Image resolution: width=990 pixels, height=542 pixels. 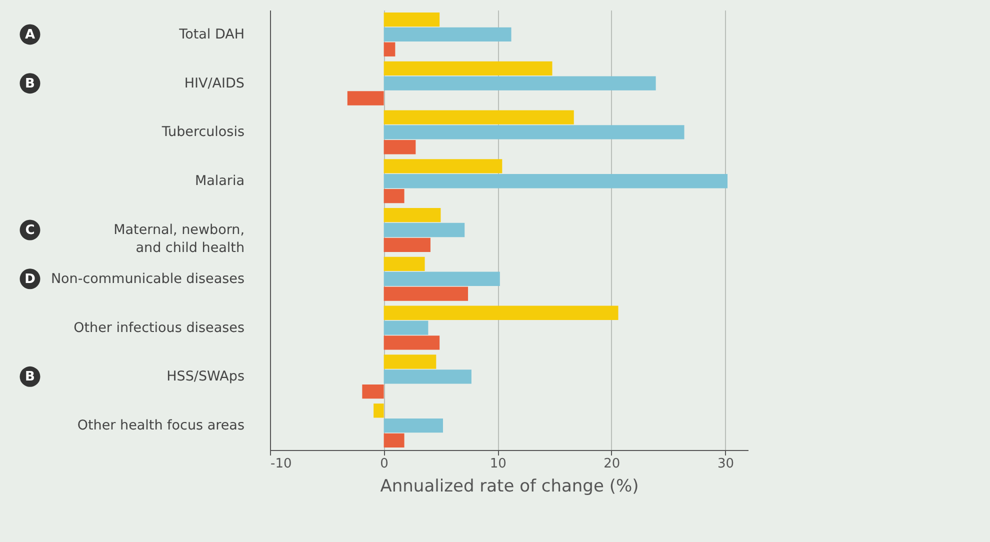 I want to click on y-tick-label: Malaria, so click(x=219, y=181).